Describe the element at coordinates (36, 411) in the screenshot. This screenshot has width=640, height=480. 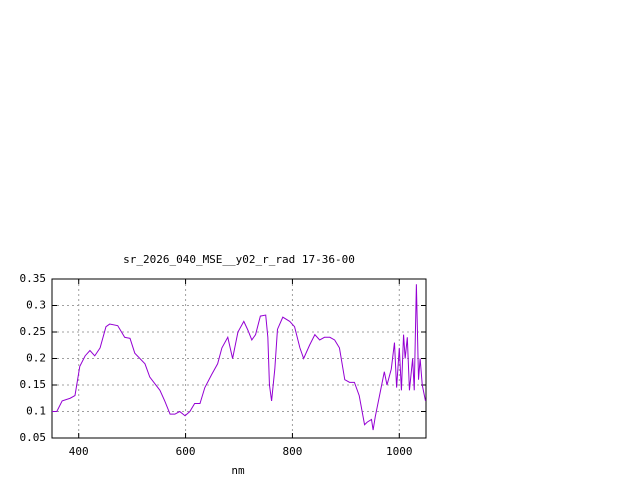
I see `y-tick-label: 0.1` at that location.